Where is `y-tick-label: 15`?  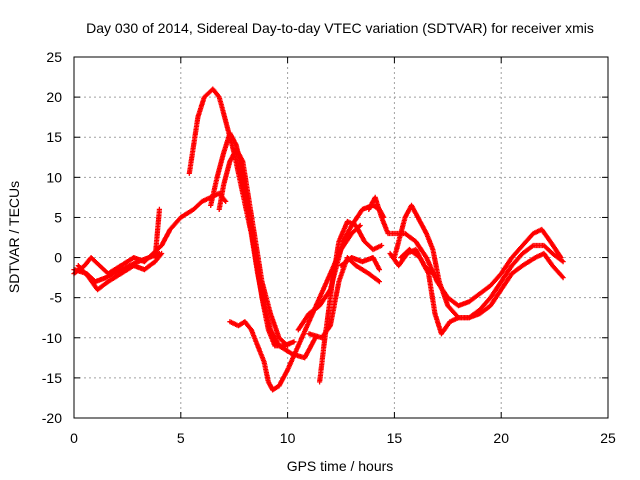 y-tick-label: 15 is located at coordinates (54, 137).